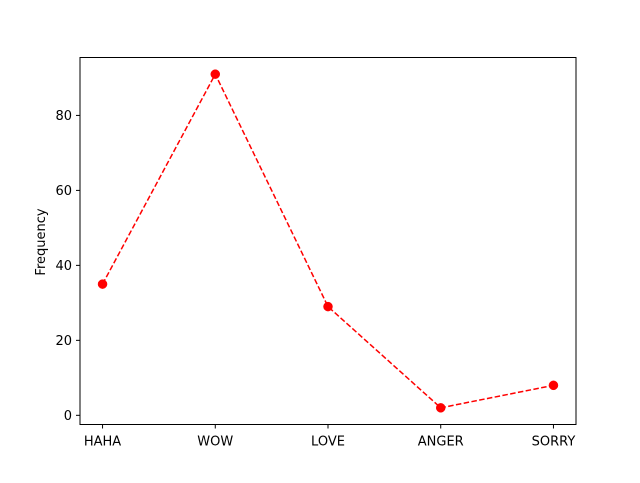  I want to click on y-axis-label: Frequency, so click(41, 241).